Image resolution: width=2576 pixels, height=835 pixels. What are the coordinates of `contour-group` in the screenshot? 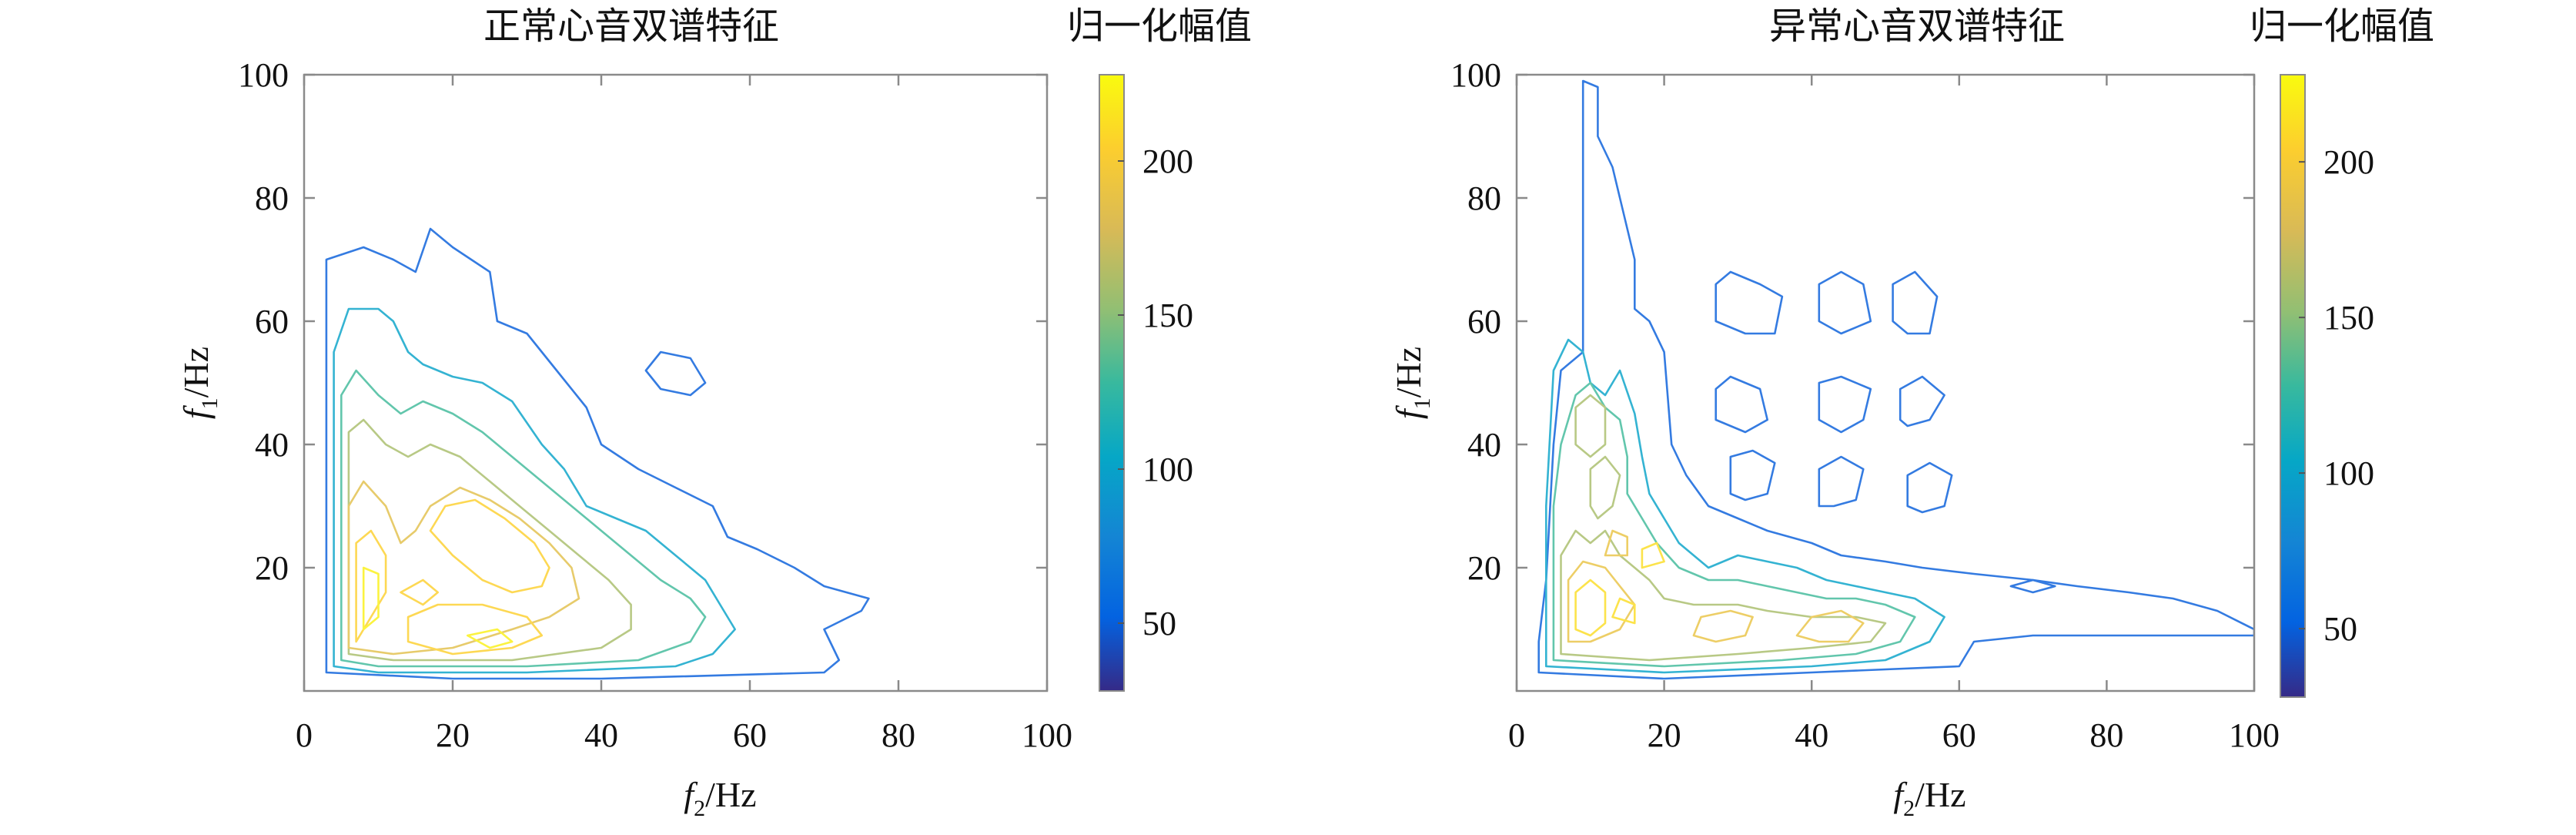 It's located at (598, 453).